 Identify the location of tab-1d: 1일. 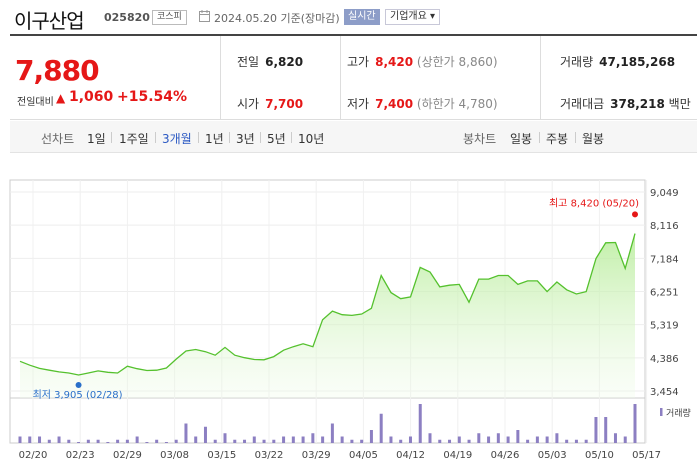
(96, 139).